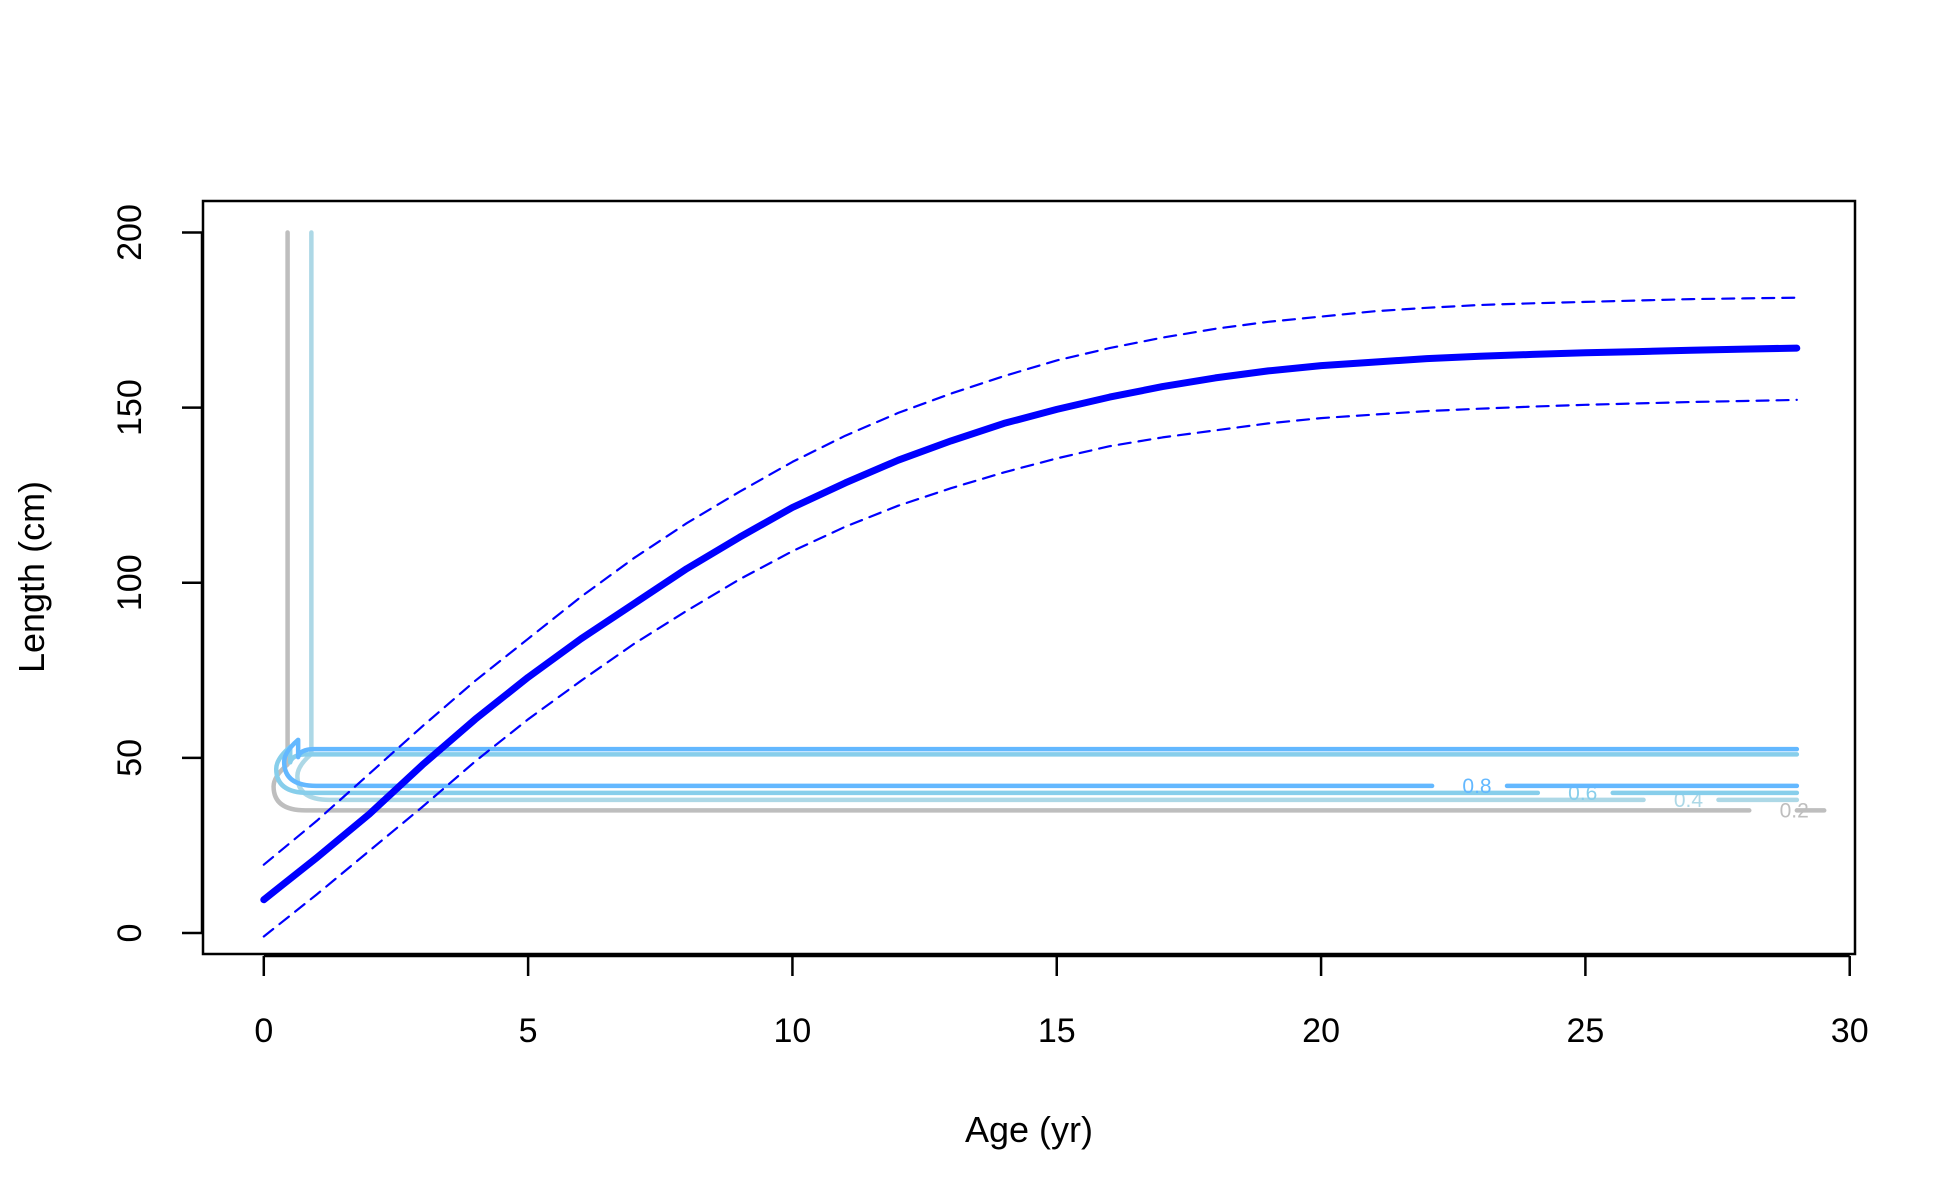 This screenshot has width=1950, height=1200. Describe the element at coordinates (1061, 1002) in the screenshot. I see `x-axis: 0 5 10 15 20 25 30` at that location.